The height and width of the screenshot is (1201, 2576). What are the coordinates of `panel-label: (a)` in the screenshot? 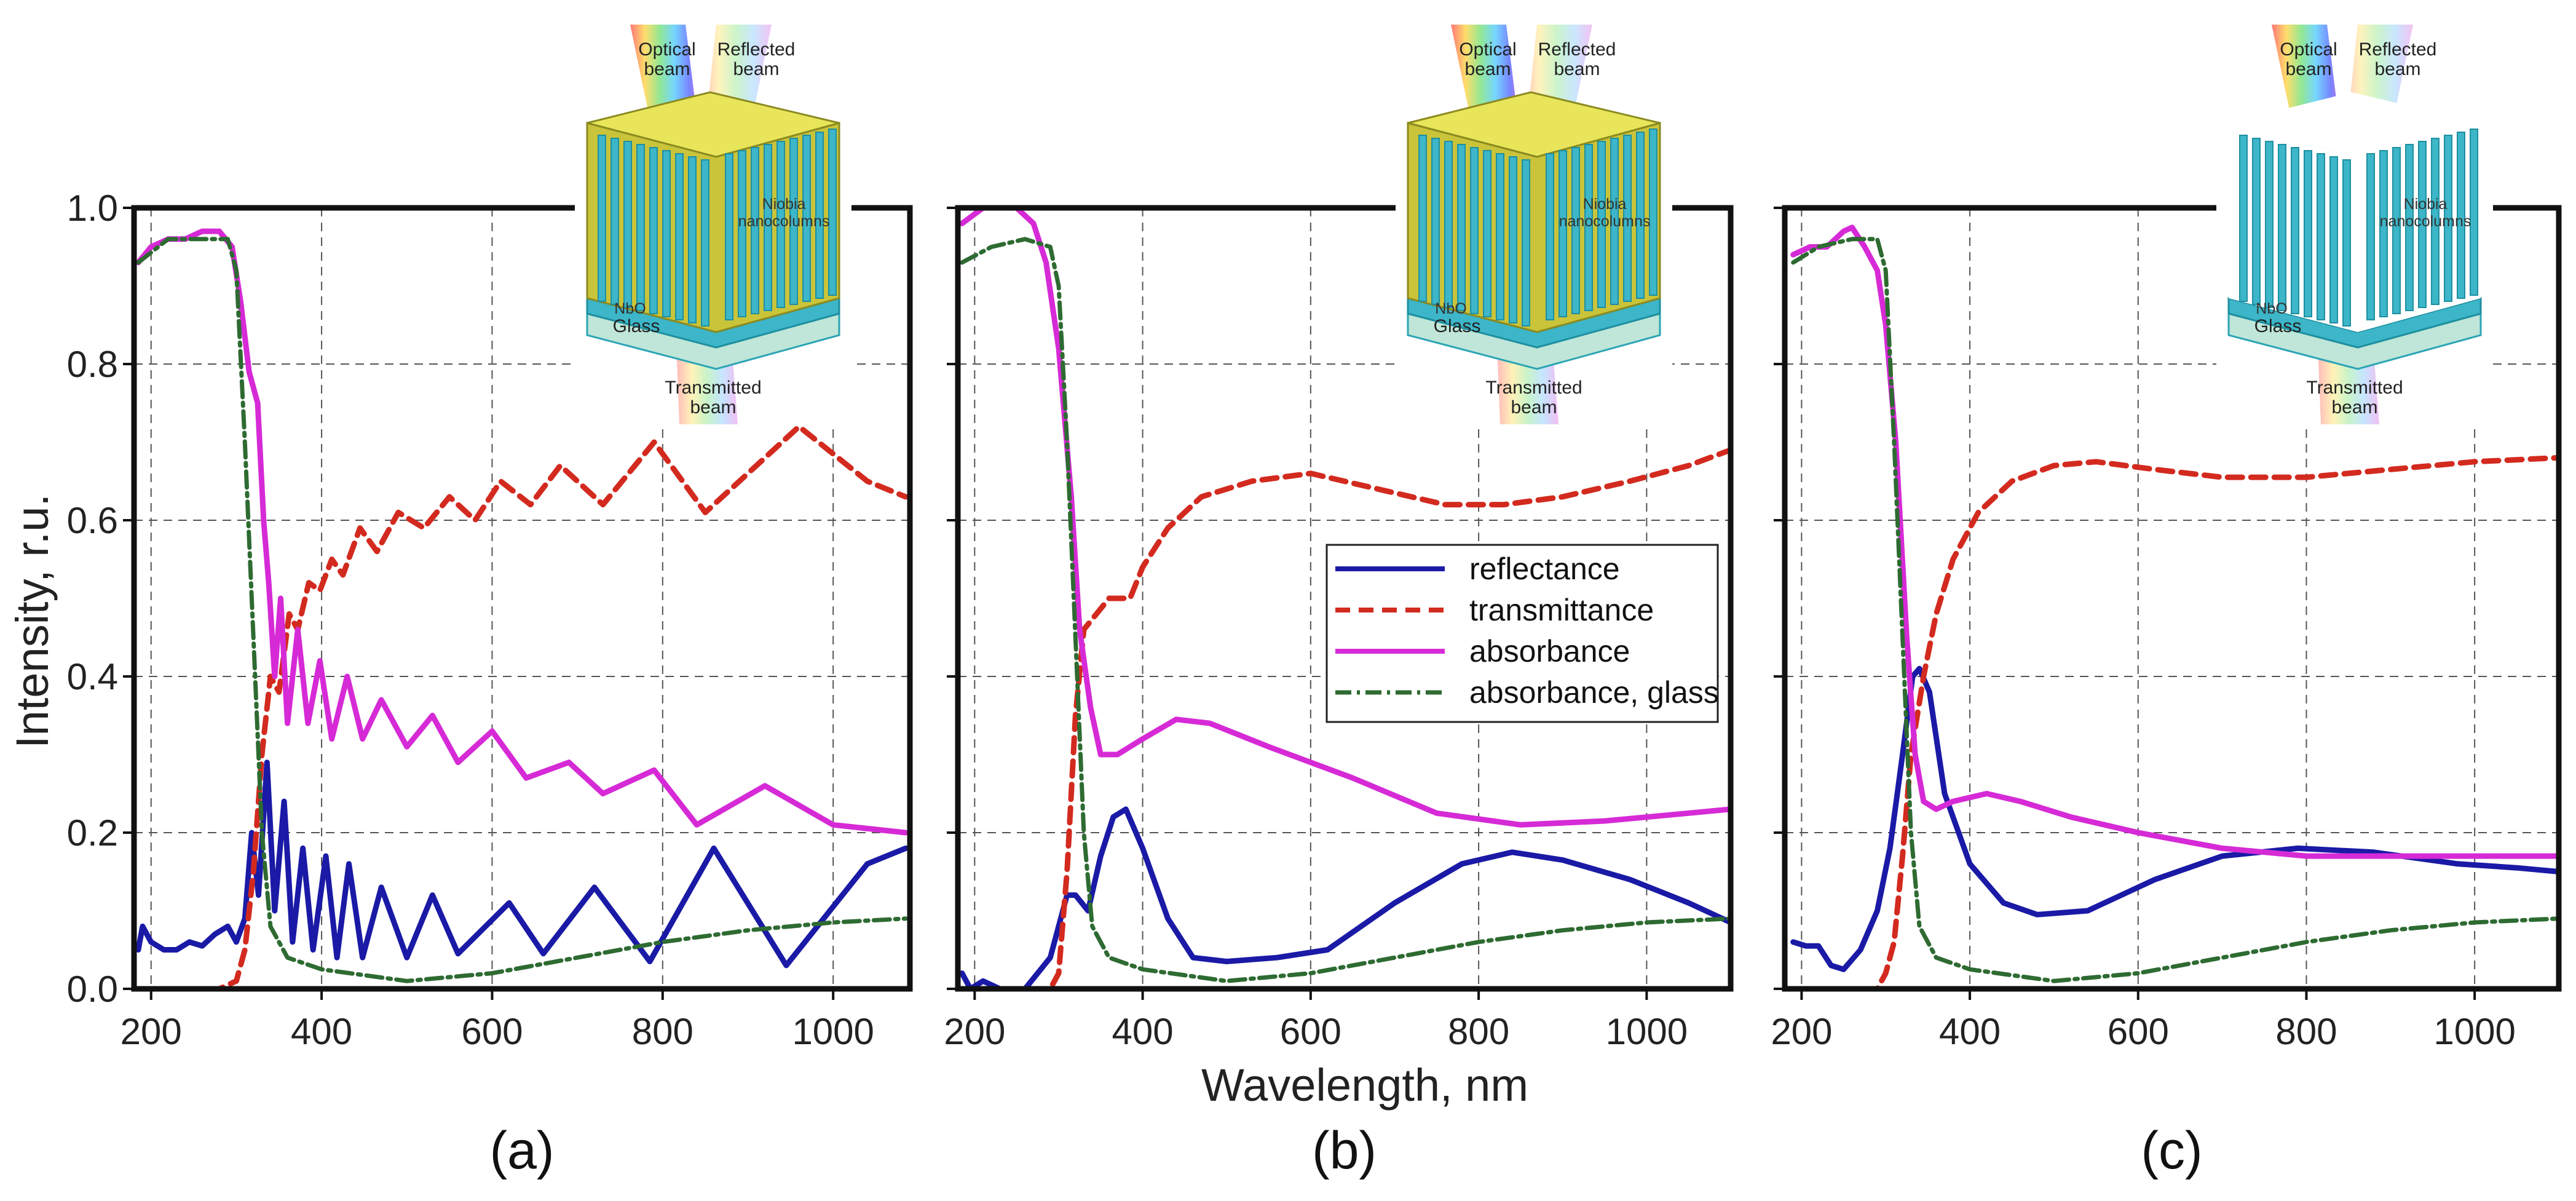 It's located at (521, 1150).